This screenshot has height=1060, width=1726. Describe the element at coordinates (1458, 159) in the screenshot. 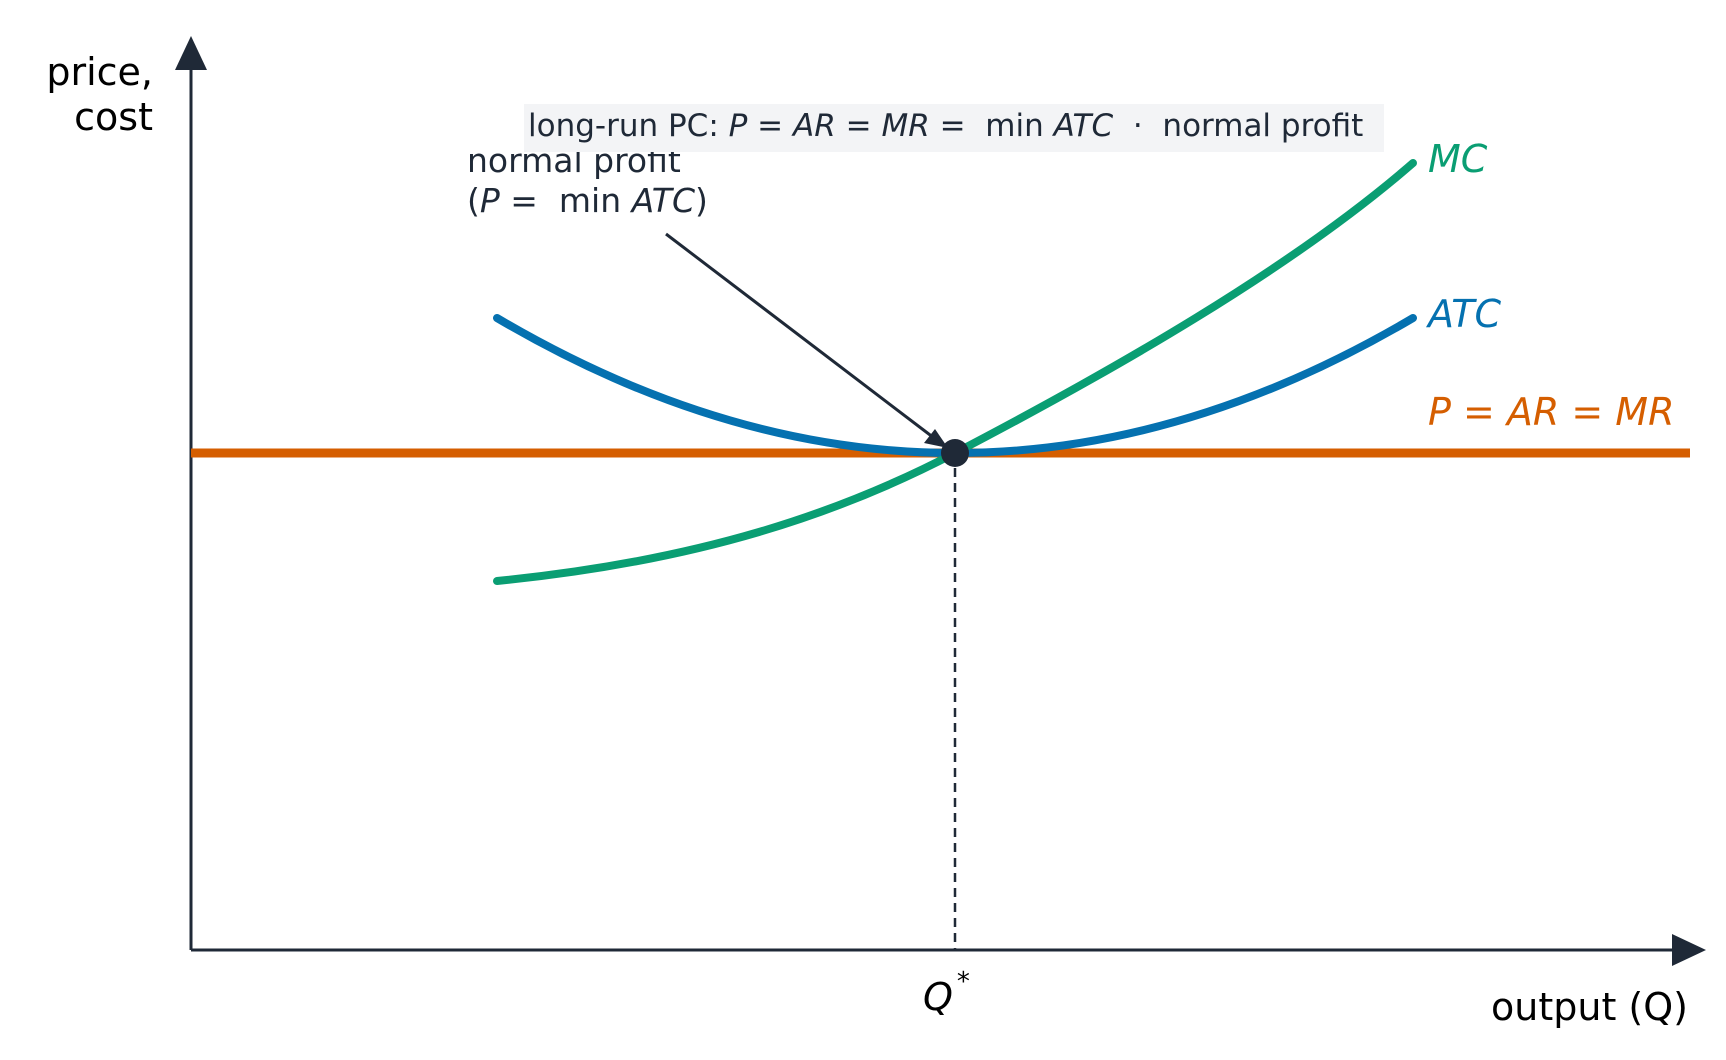

I see `mc-label: MC` at that location.